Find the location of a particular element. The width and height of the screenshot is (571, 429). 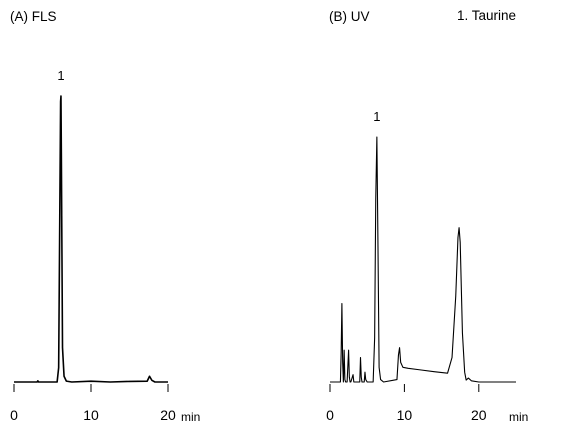

panel-a-x-unit: min is located at coordinates (190, 417).